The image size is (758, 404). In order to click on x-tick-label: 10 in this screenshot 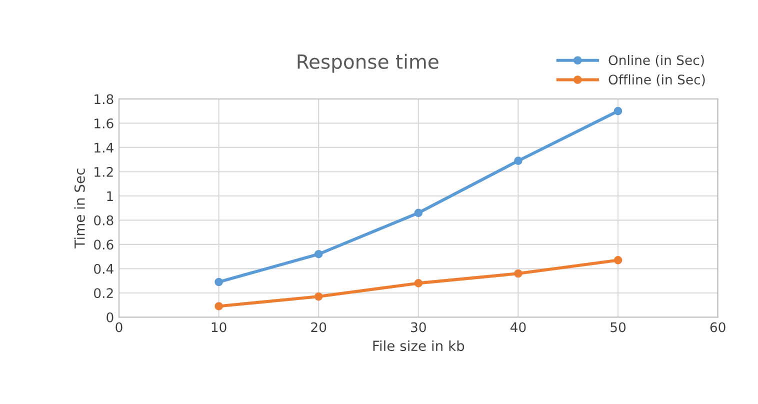, I will do `click(219, 327)`.